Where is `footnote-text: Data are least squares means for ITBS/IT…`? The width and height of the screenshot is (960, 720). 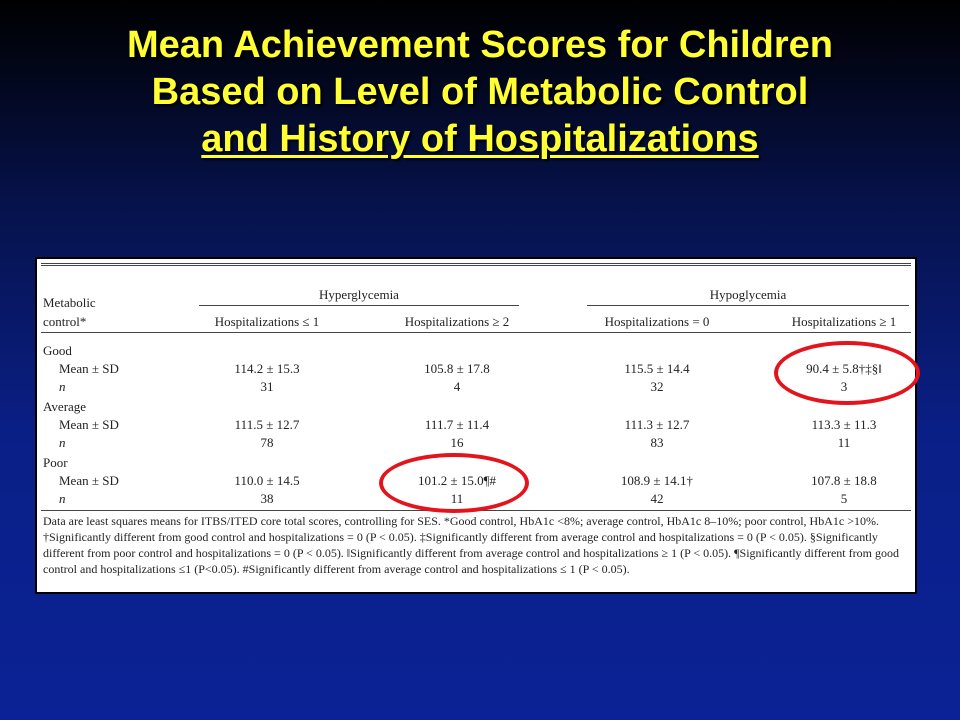 footnote-text: Data are least squares means for ITBS/IT… is located at coordinates (471, 545).